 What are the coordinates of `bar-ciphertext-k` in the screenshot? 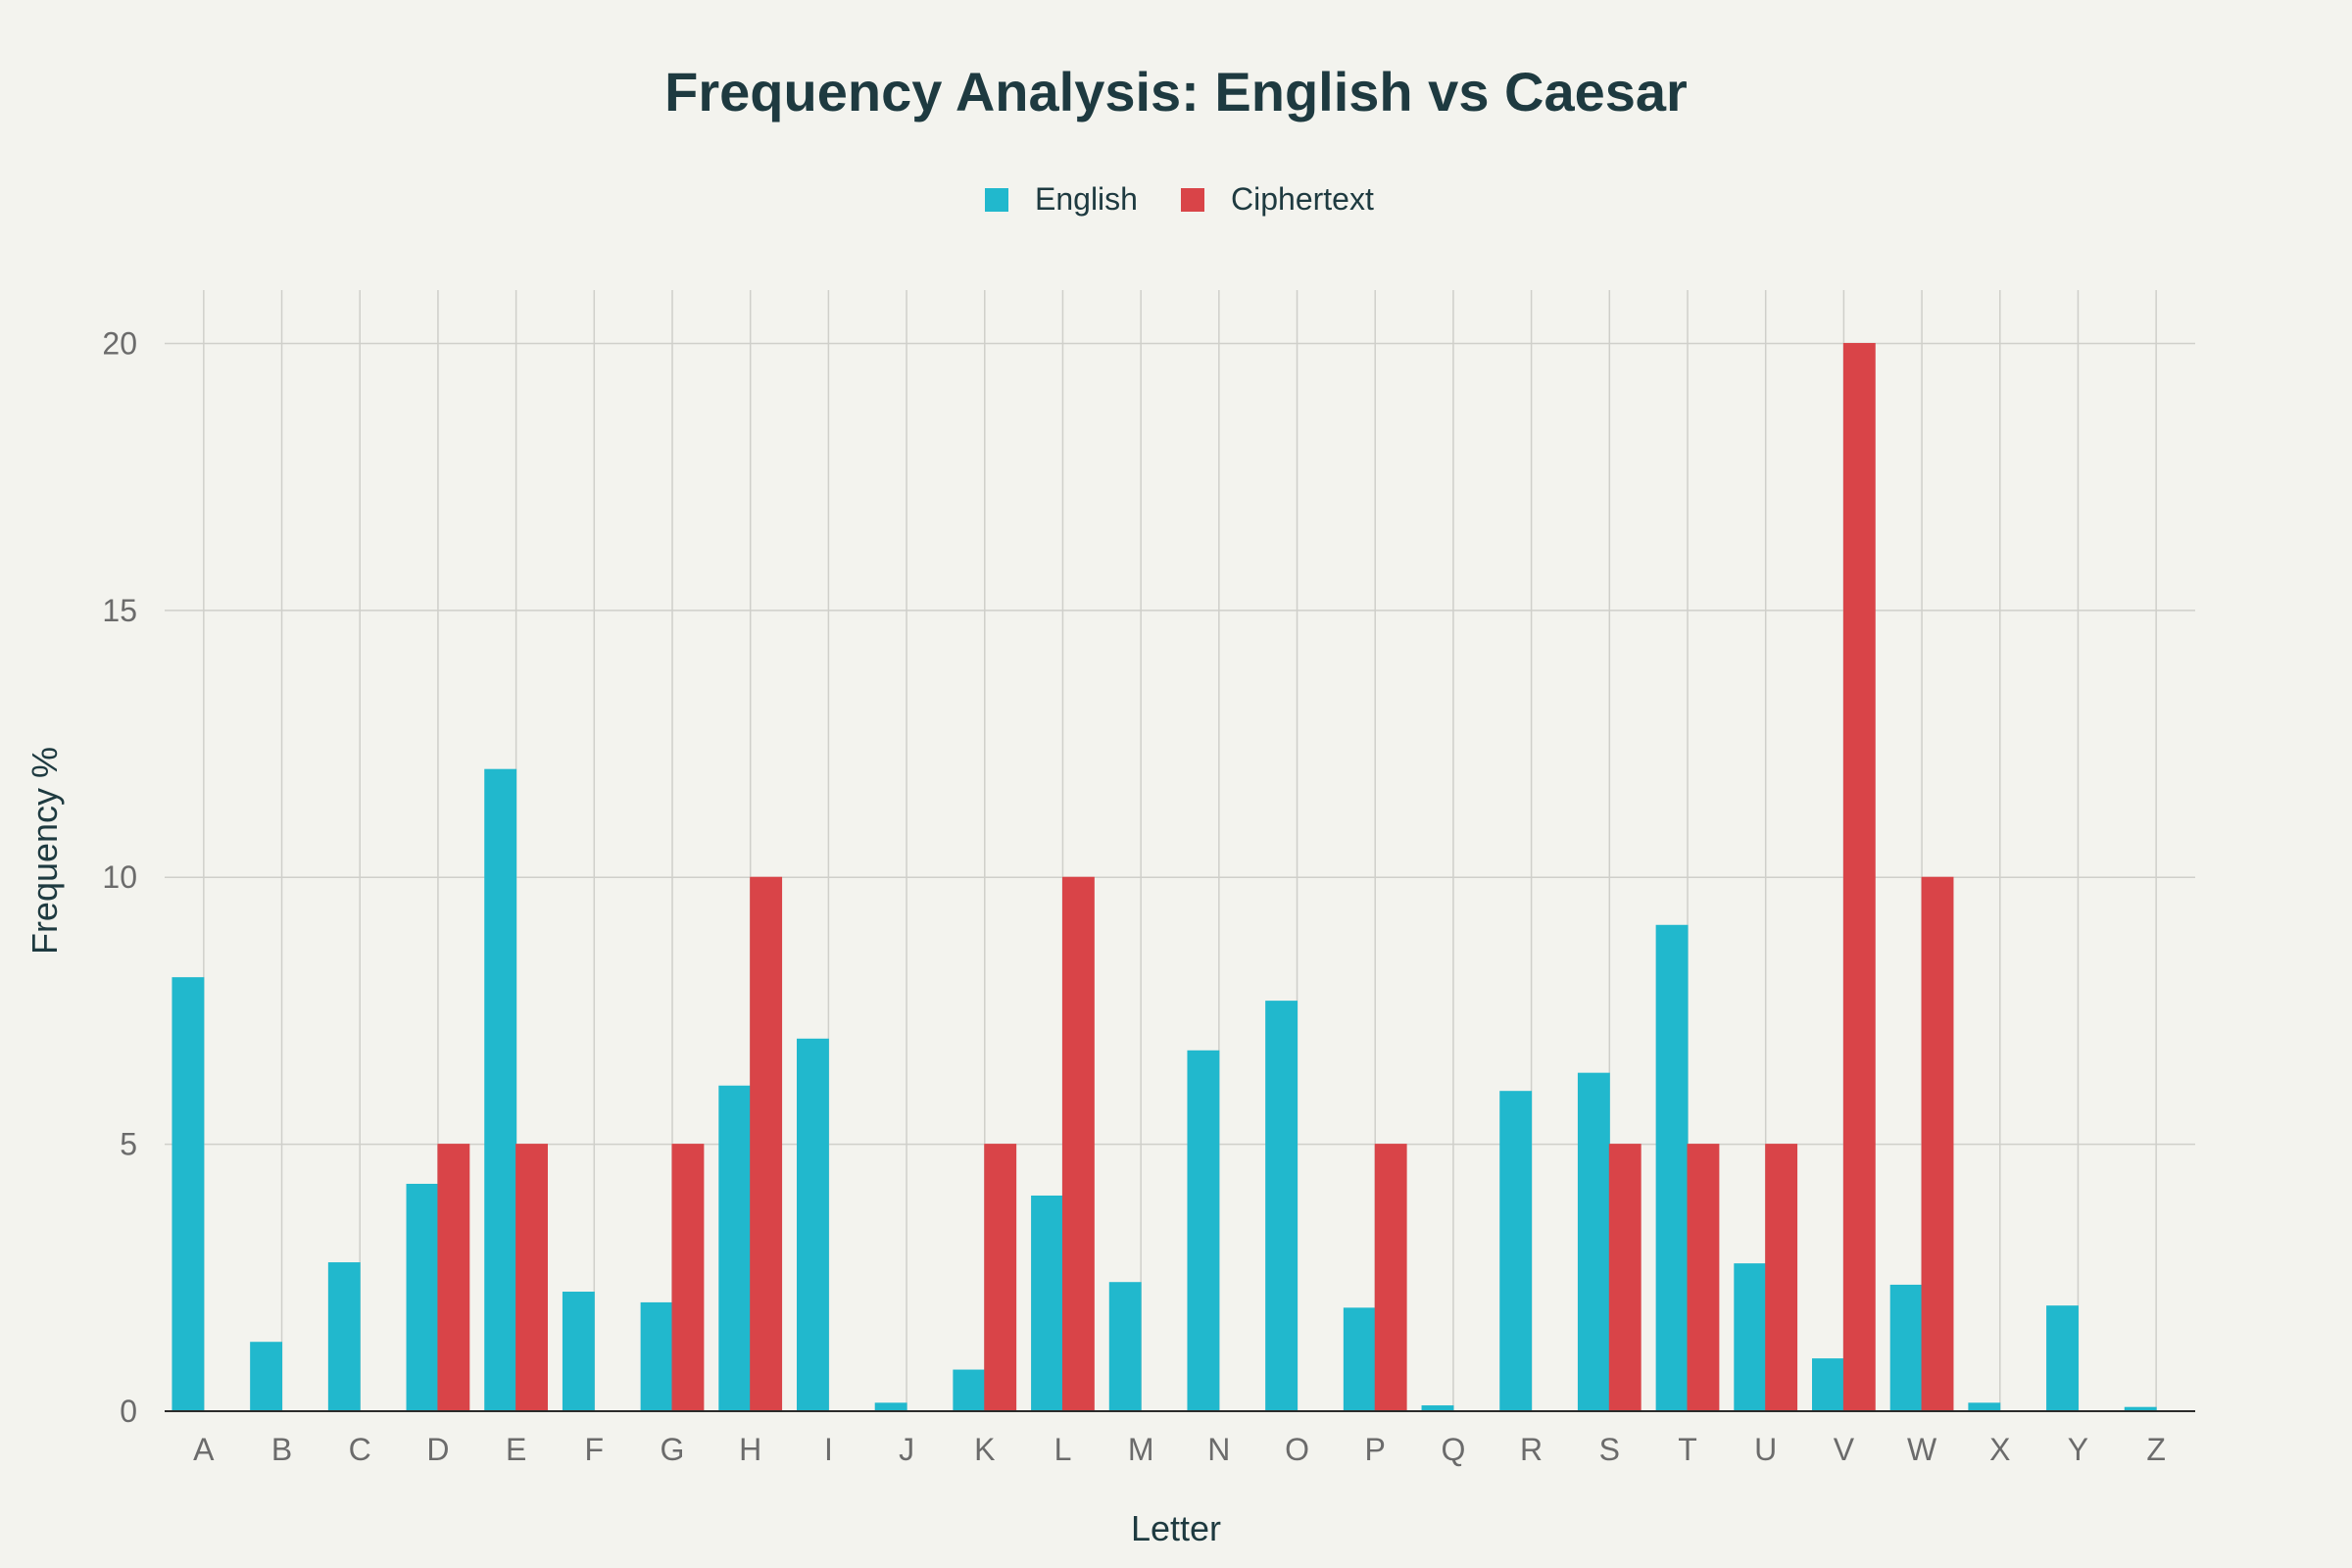 It's located at (1000, 1278).